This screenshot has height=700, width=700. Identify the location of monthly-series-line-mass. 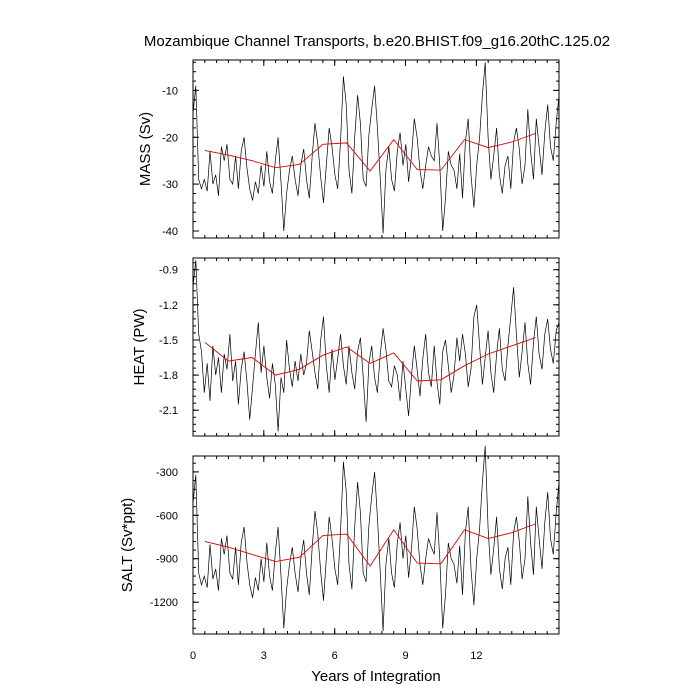
(376, 148).